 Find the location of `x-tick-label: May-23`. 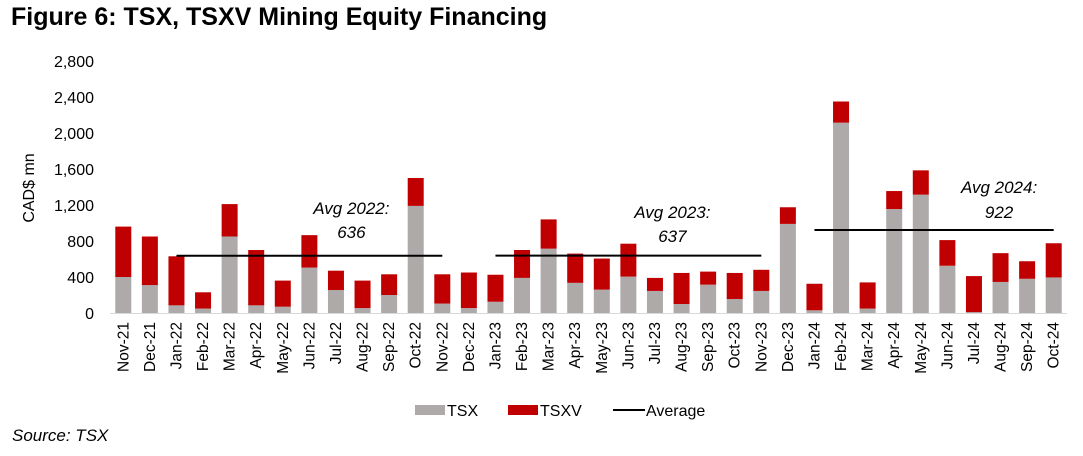

x-tick-label: May-23 is located at coordinates (602, 348).